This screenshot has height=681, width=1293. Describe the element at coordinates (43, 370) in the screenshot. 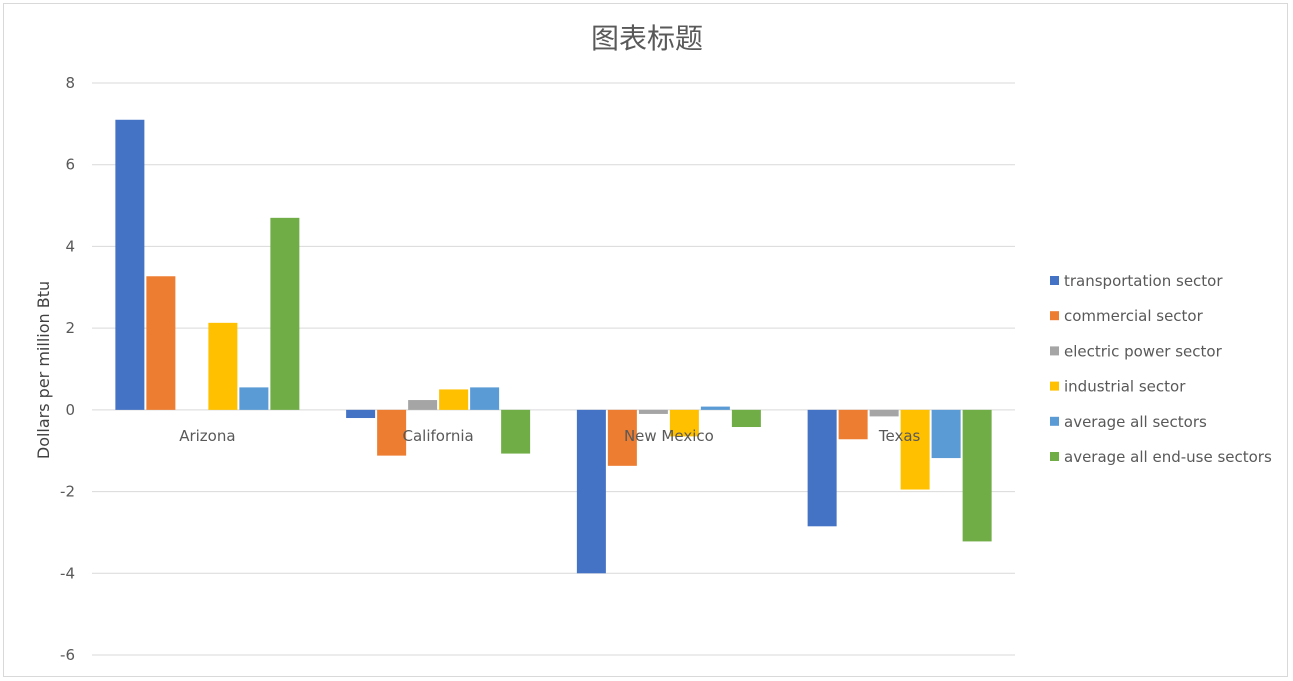

I see `y-axis-title: Dollars per million Btu` at that location.